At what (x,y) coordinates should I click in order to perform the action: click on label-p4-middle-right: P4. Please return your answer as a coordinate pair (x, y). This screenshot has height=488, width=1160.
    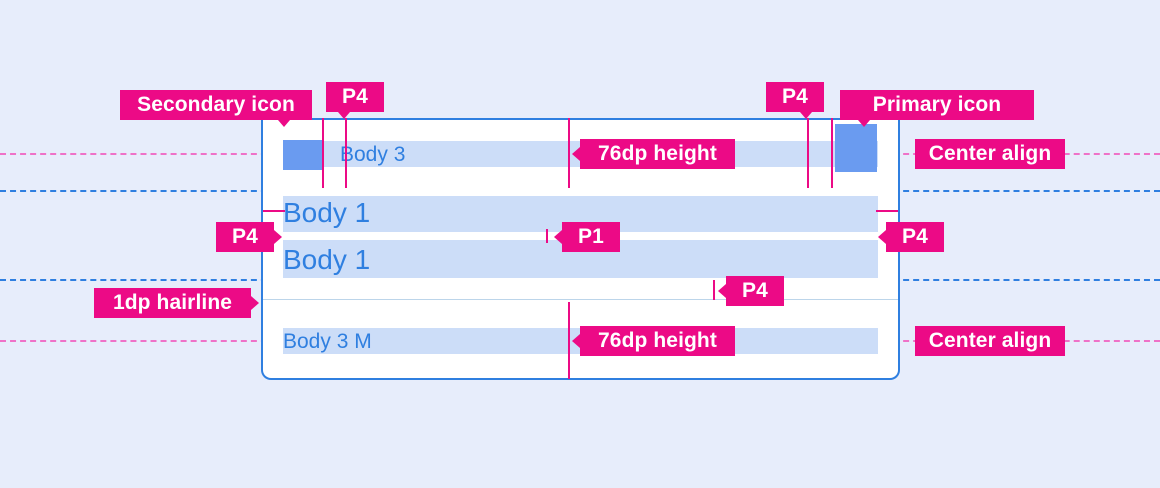
    Looking at the image, I should click on (911, 237).